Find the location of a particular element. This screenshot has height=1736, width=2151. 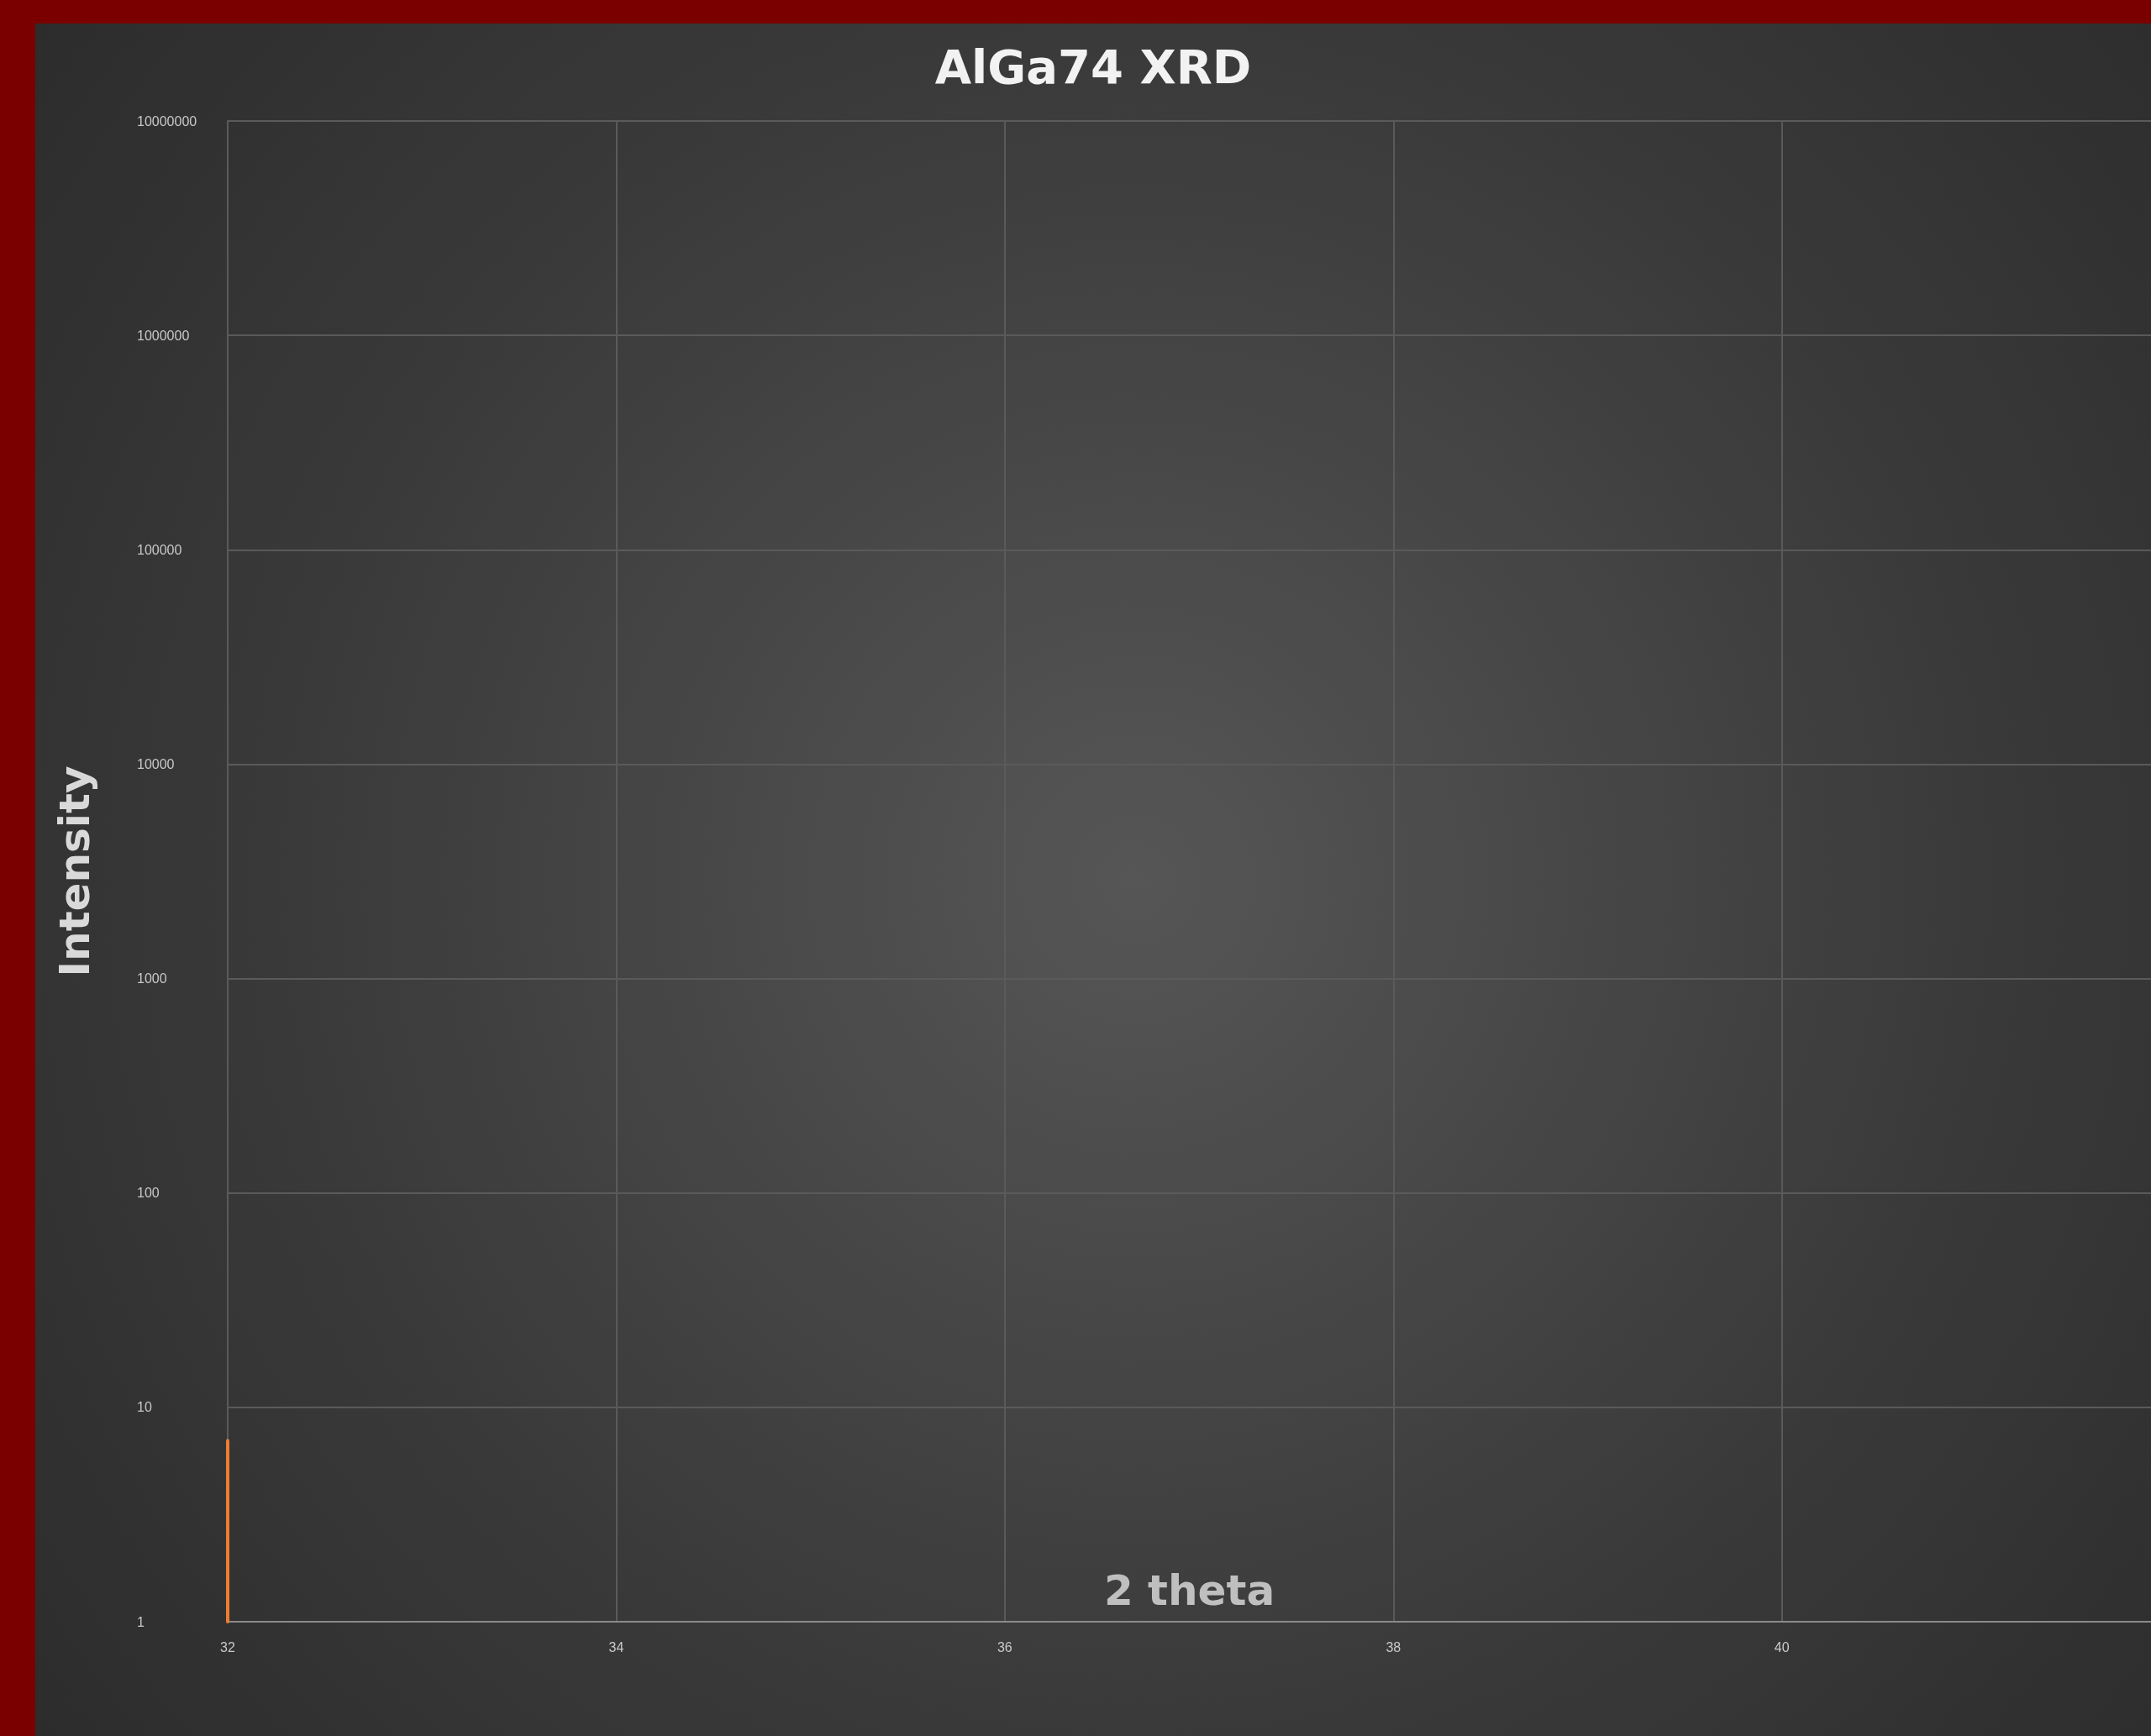

x-tick-label: 40 is located at coordinates (1782, 1646).